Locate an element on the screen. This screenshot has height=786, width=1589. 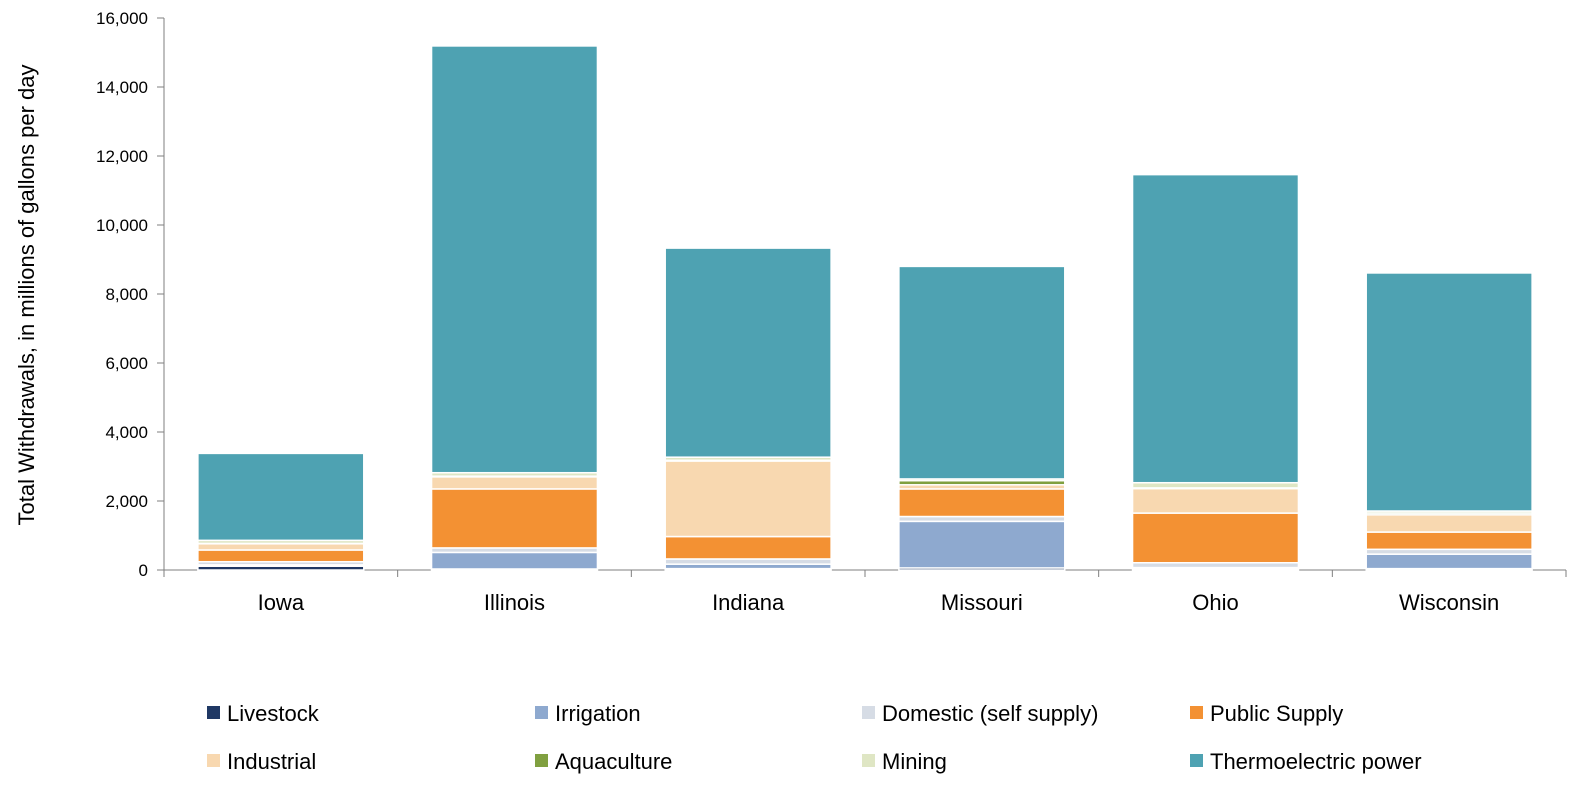
legend-label: Mining is located at coordinates (914, 761).